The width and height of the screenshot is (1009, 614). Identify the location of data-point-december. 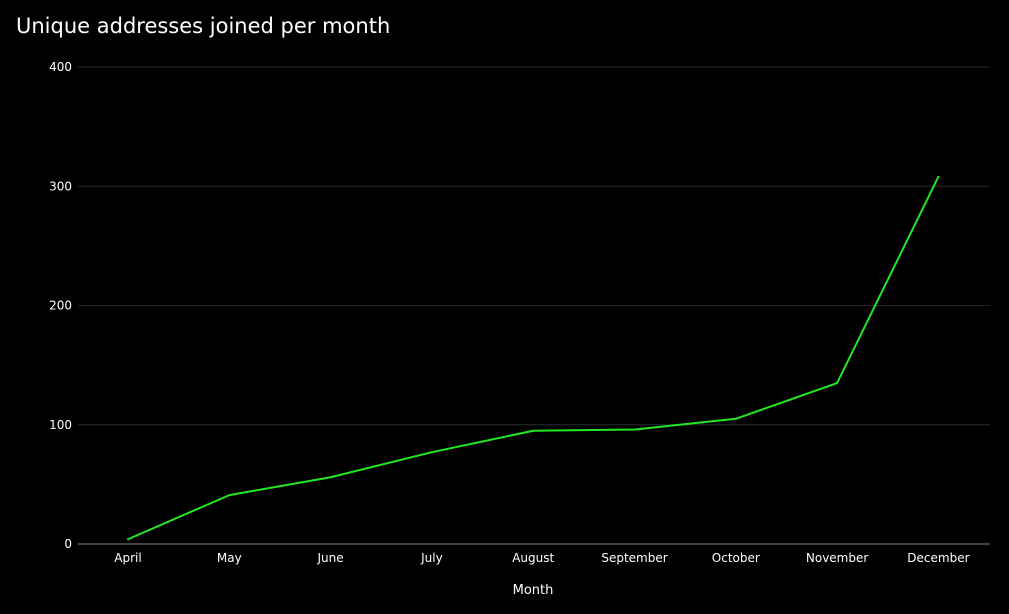
(938, 176).